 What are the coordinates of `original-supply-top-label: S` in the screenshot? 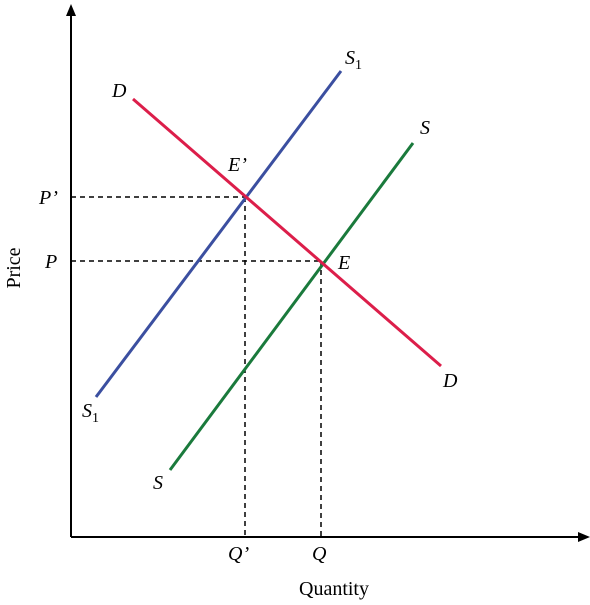 It's located at (425, 128).